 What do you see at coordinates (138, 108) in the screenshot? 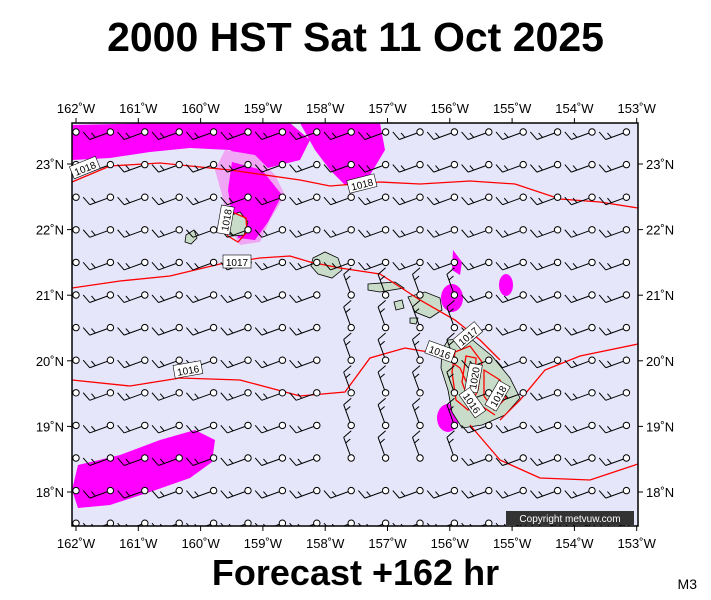
I see `lon-label-top: 161˚W` at bounding box center [138, 108].